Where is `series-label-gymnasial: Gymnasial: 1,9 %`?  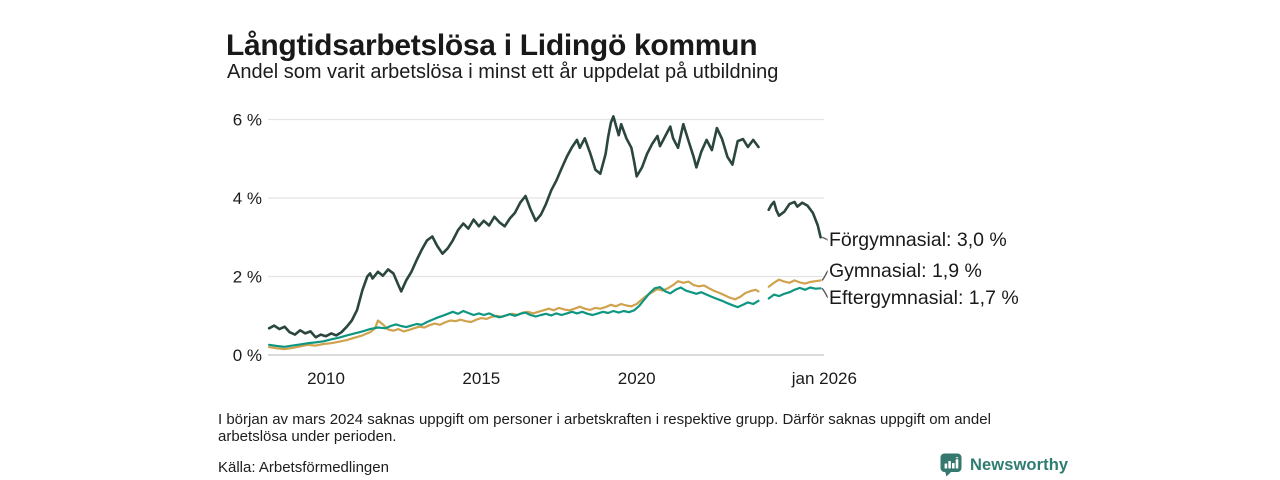 series-label-gymnasial: Gymnasial: 1,9 % is located at coordinates (905, 271).